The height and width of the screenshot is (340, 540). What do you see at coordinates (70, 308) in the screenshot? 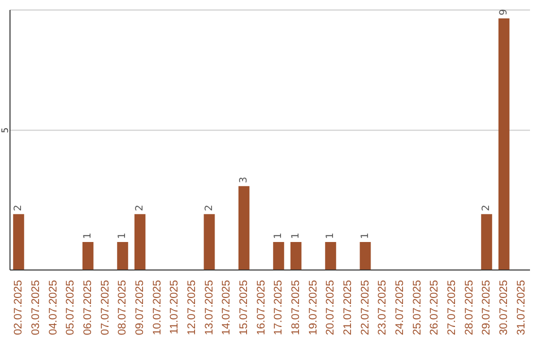
I see `x-tick-label: 05.07.2025` at bounding box center [70, 308].